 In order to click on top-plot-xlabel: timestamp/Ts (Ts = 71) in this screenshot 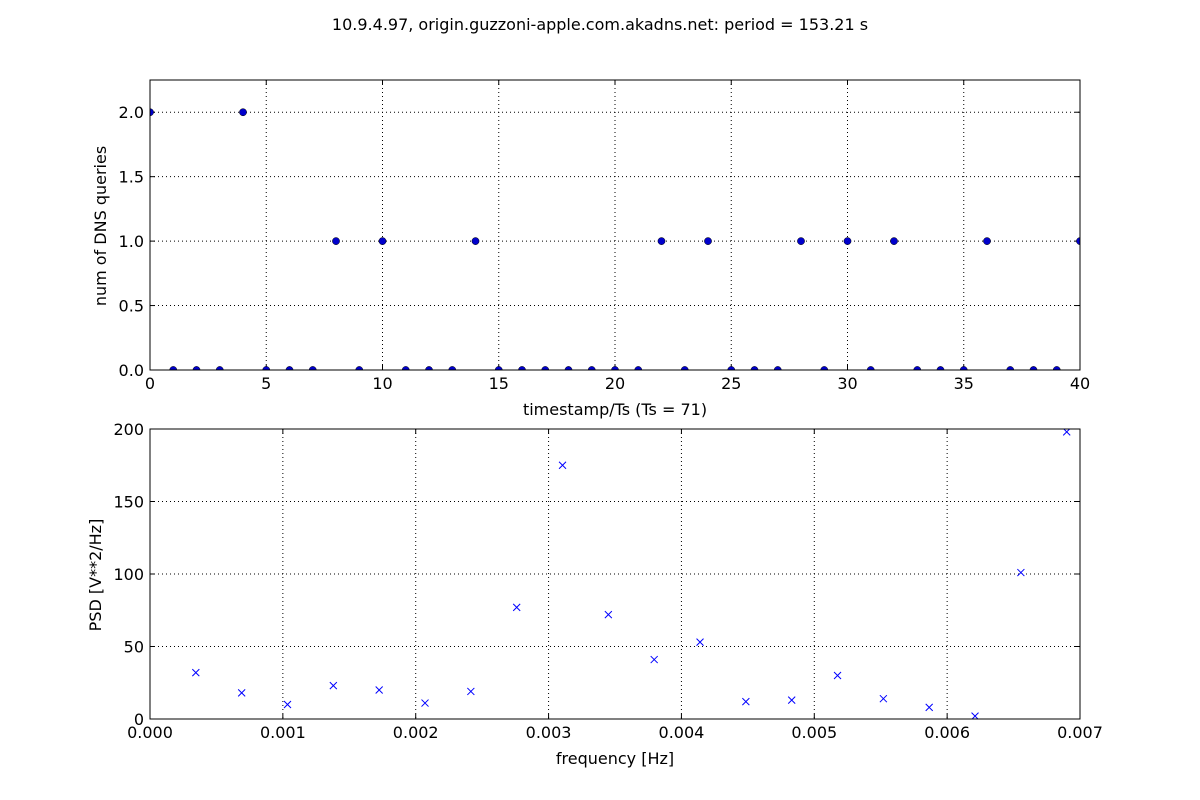, I will do `click(615, 409)`.